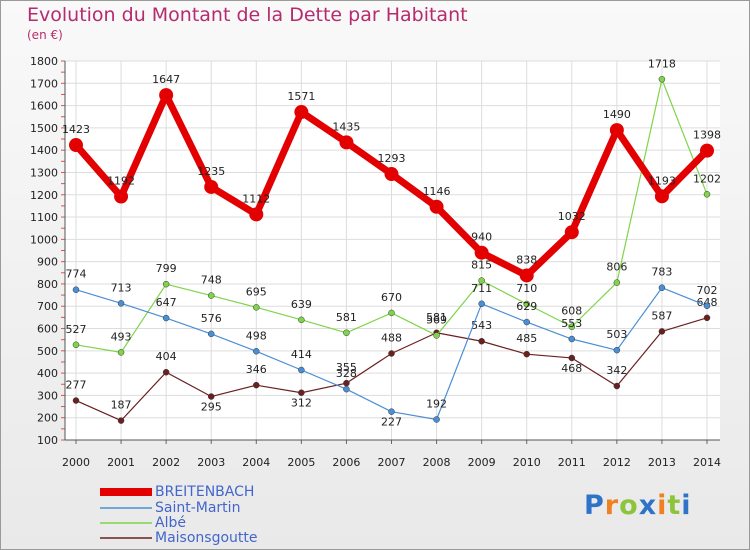 The height and width of the screenshot is (550, 750). What do you see at coordinates (44, 61) in the screenshot?
I see `y-tick-label: 1800` at bounding box center [44, 61].